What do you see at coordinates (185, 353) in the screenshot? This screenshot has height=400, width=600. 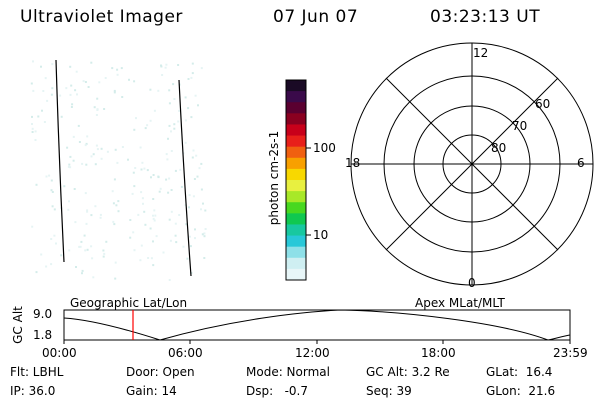 I see `x-tick-0600: 06:00` at bounding box center [185, 353].